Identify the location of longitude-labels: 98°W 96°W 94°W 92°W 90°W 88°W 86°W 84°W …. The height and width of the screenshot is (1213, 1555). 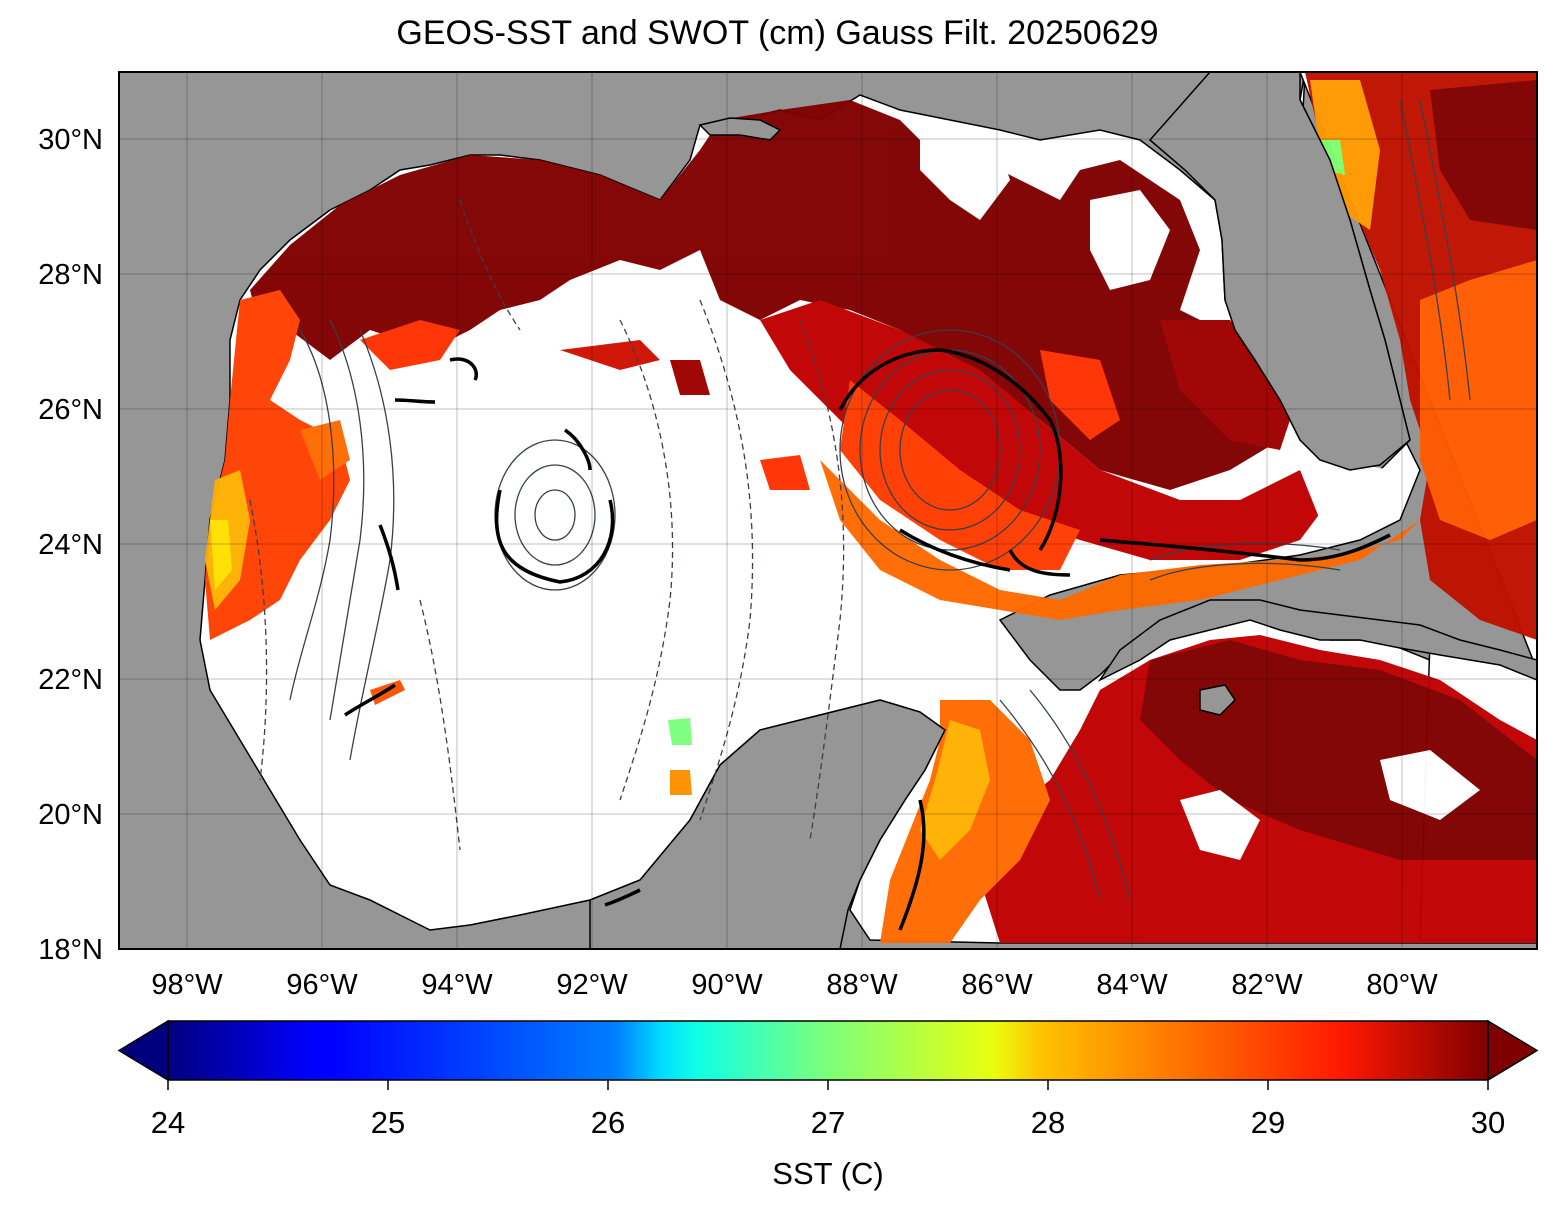
(794, 985).